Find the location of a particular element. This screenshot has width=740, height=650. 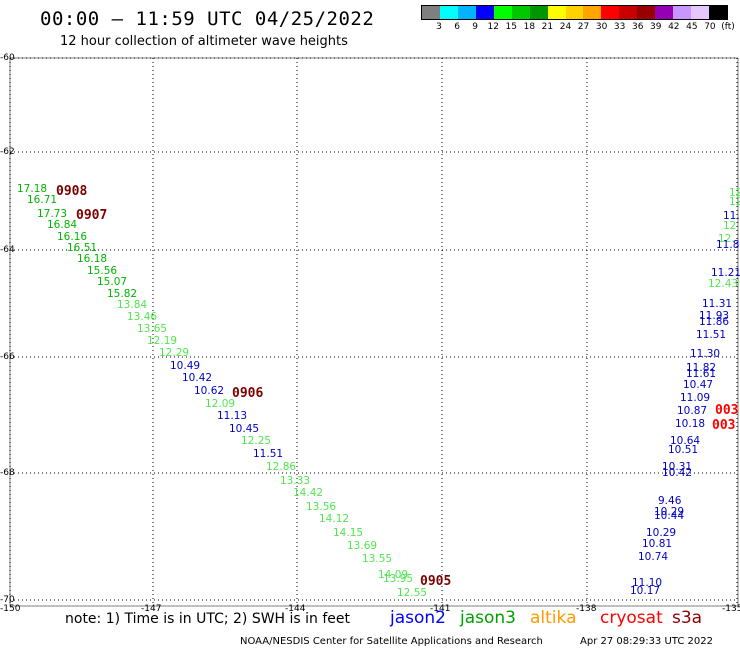

wave-height-value: 10.31 is located at coordinates (677, 467).